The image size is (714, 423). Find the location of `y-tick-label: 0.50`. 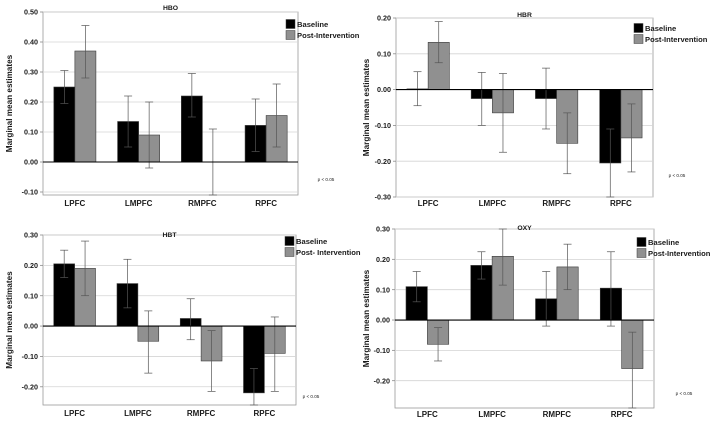

y-tick-label: 0.50 is located at coordinates (31, 12).